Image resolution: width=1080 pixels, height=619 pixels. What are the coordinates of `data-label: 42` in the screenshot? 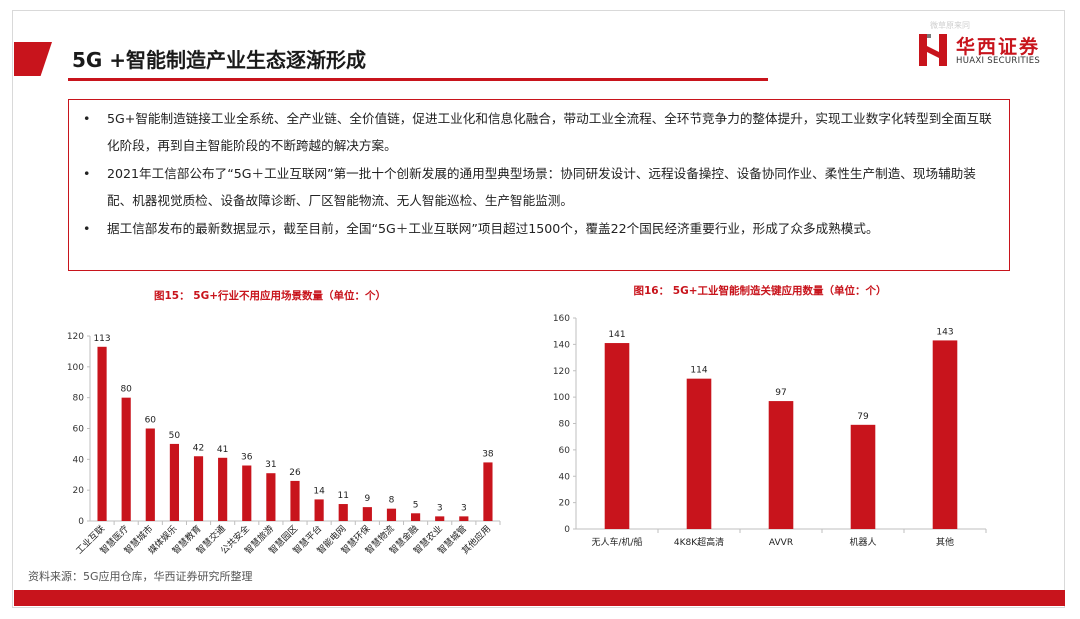 It's located at (198, 448).